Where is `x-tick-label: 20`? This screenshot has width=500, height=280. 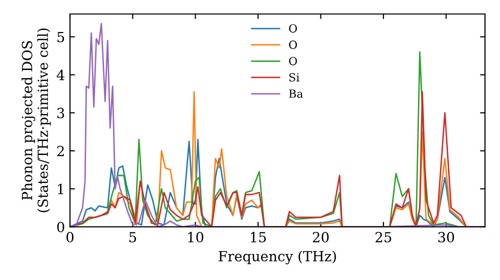 x-tick-label: 20 is located at coordinates (320, 237).